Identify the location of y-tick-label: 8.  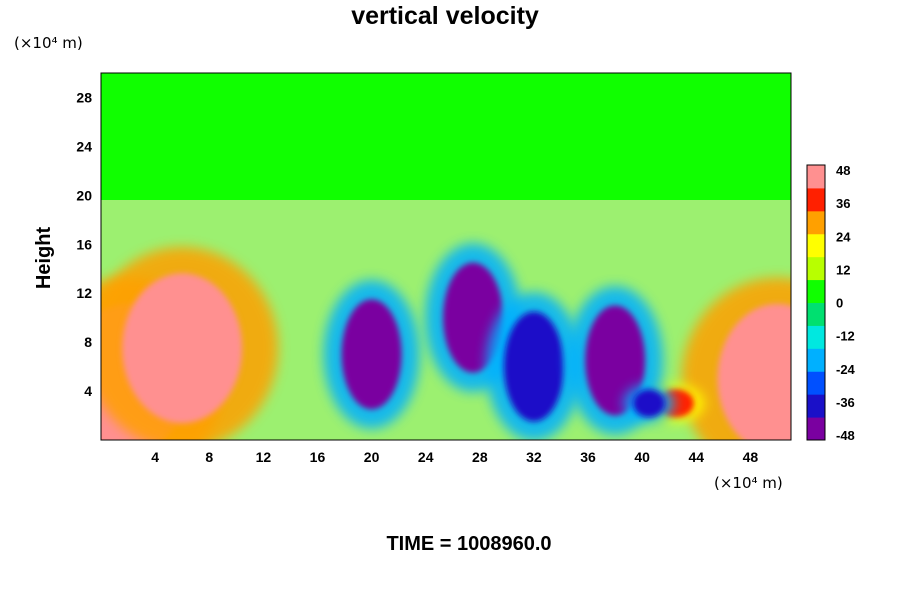
(88, 342).